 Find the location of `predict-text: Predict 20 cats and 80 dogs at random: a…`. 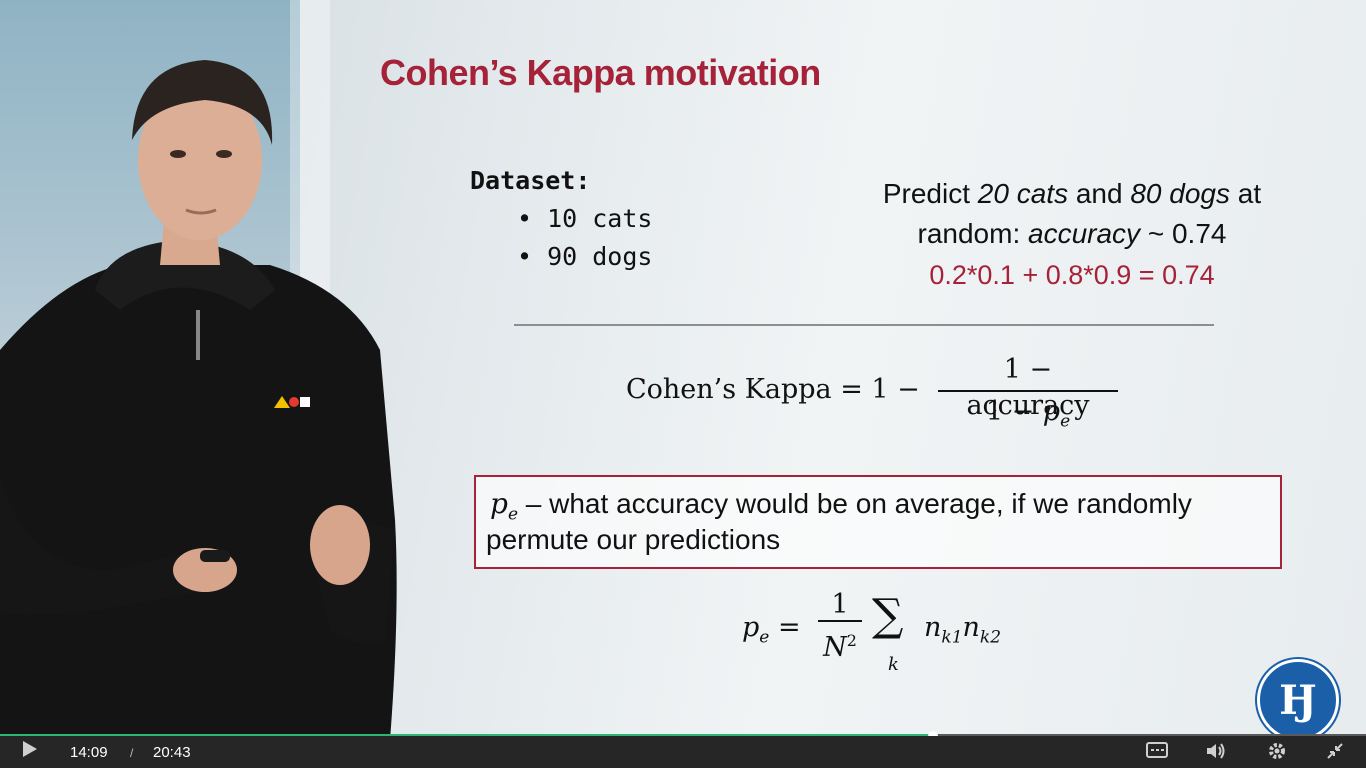

predict-text: Predict 20 cats and 80 dogs at random: a… is located at coordinates (1072, 213).